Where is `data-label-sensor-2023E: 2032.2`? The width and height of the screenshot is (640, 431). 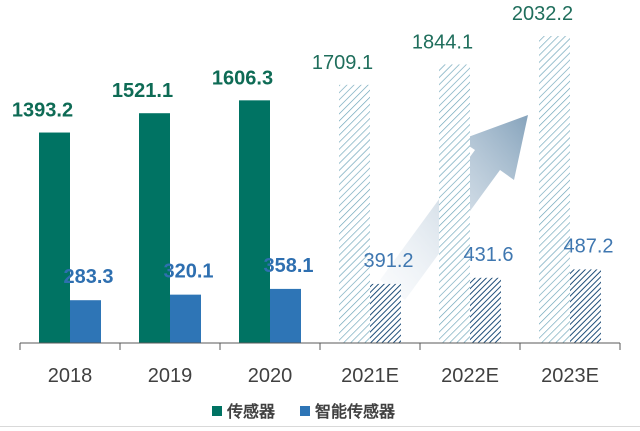
data-label-sensor-2023E: 2032.2 is located at coordinates (542, 14).